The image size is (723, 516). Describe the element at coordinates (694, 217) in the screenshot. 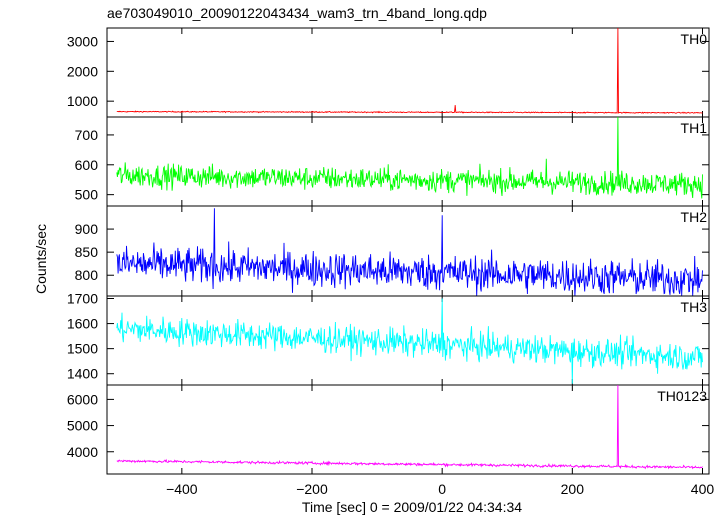

I see `panel-label-th2: TH2` at that location.